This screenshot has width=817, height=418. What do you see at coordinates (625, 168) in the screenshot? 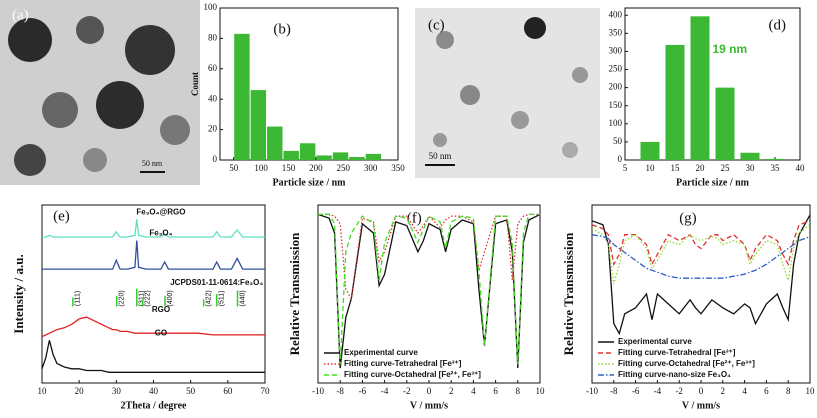
I see `x-tick-label: 5` at bounding box center [625, 168].